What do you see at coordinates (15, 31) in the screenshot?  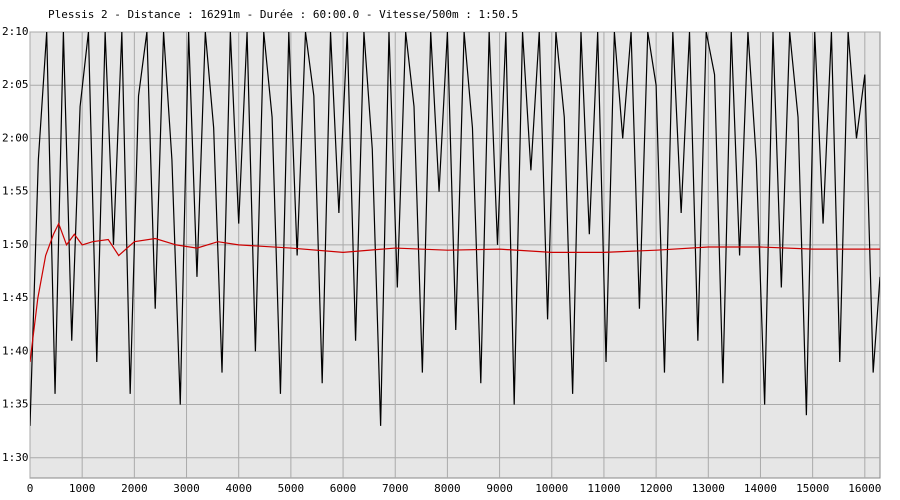 I see `y-tick-label: 2:10` at bounding box center [15, 31].